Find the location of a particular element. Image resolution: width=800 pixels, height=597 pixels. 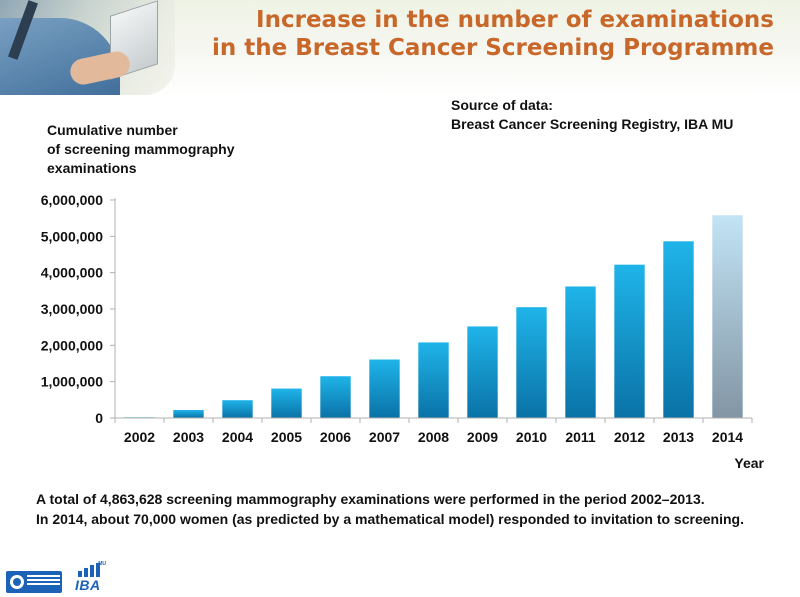

bar-2011 is located at coordinates (580, 352).